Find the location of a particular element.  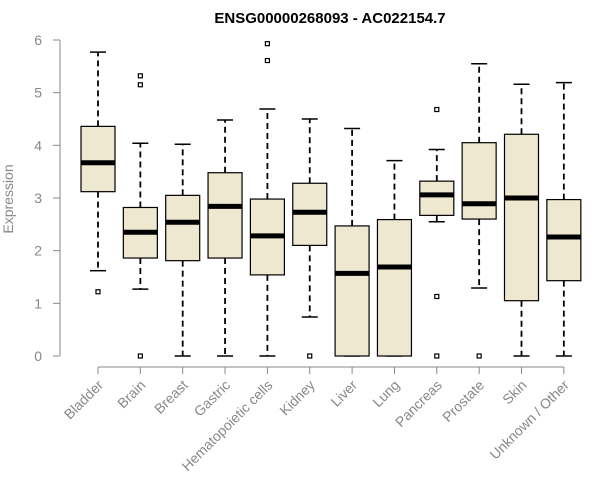

x-tick-label: Brain is located at coordinates (131, 394).